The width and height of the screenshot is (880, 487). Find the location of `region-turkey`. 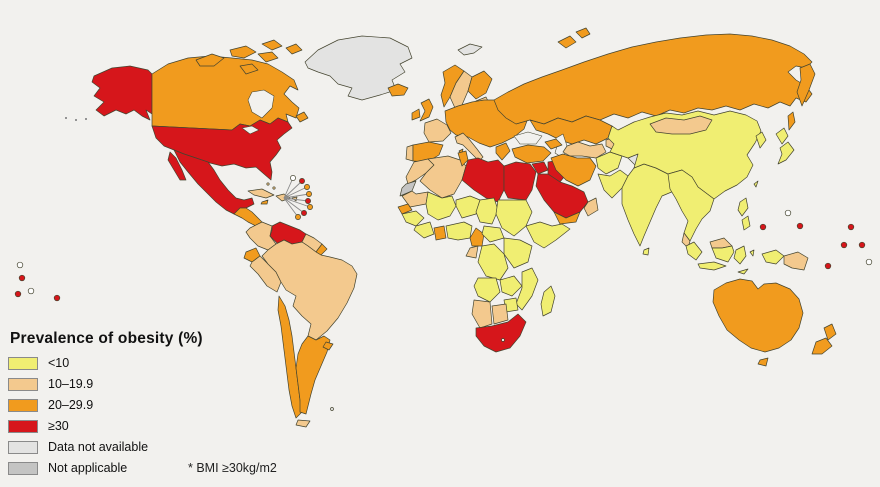

region-turkey is located at coordinates (531, 154).